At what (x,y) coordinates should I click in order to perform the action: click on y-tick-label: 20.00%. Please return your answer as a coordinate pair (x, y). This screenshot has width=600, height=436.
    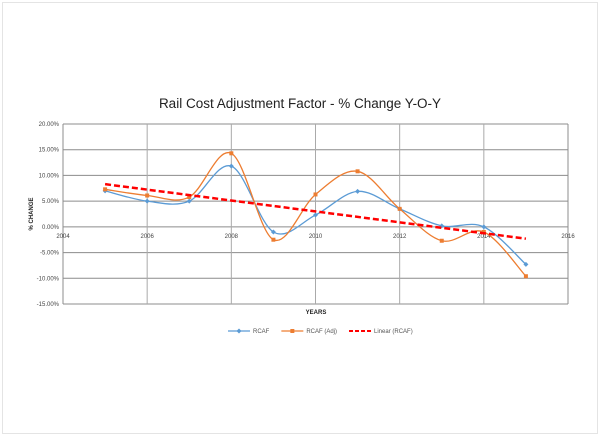
    Looking at the image, I should click on (49, 125).